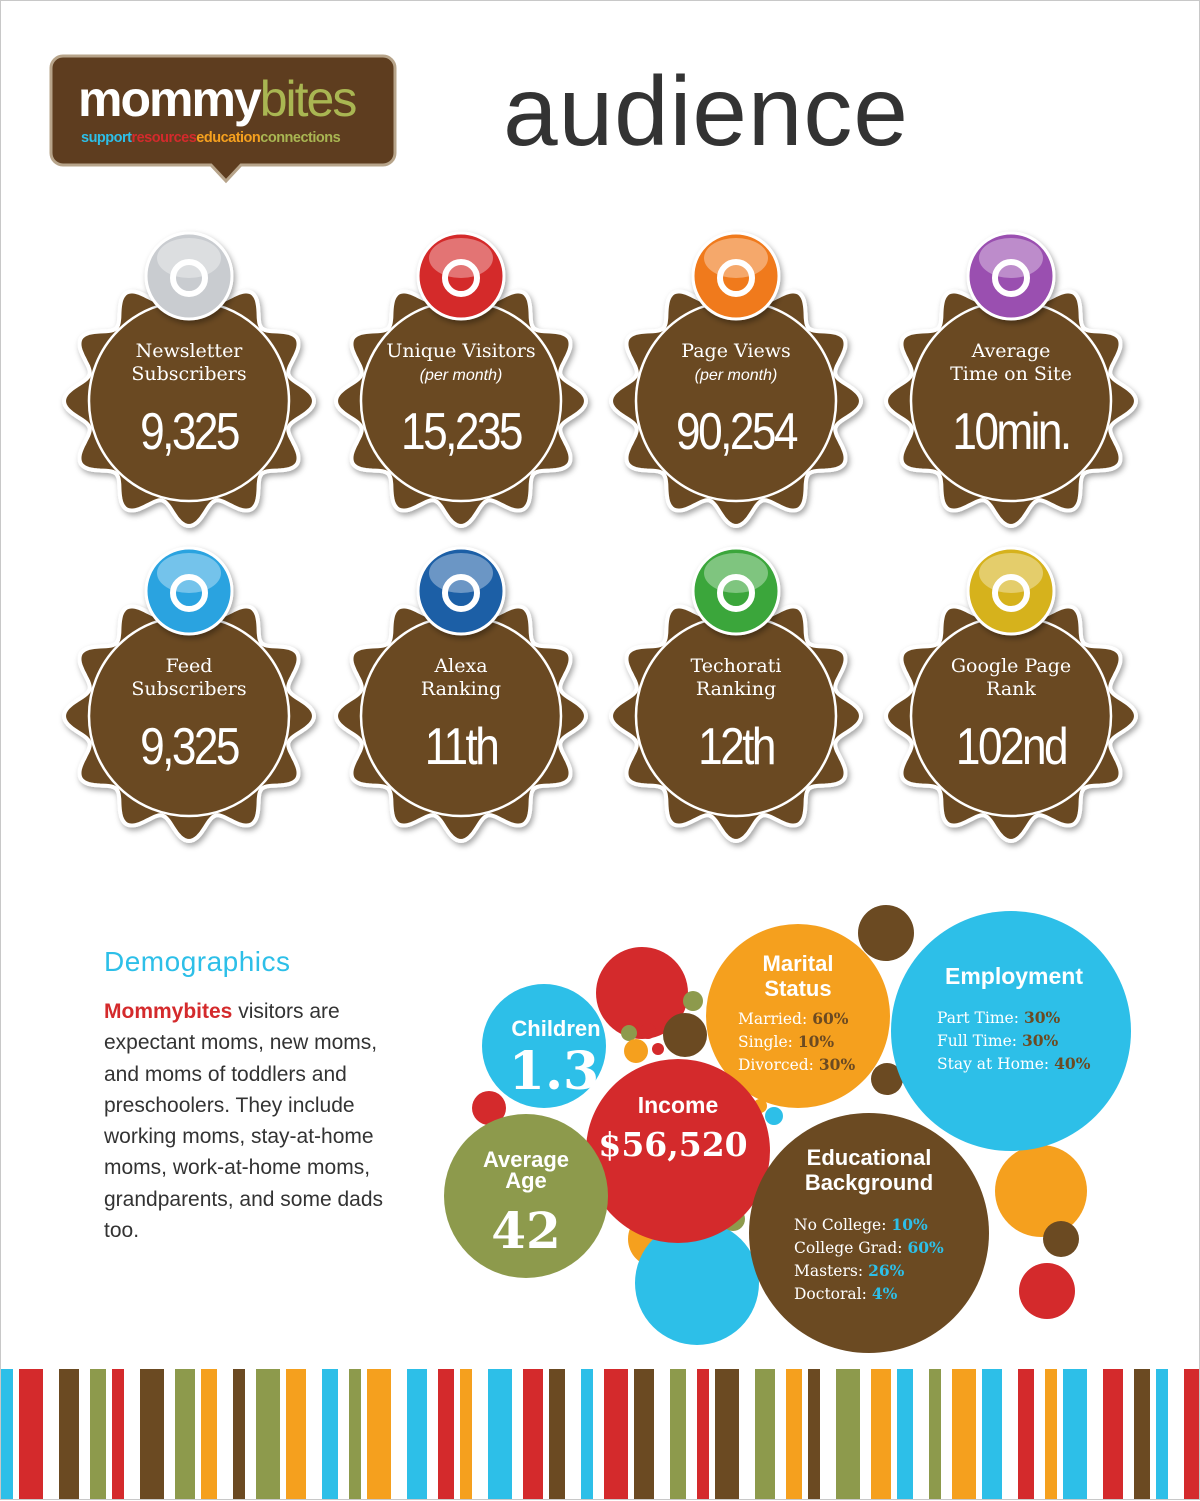 The width and height of the screenshot is (1200, 1501). I want to click on item-value: 60%, so click(925, 1247).